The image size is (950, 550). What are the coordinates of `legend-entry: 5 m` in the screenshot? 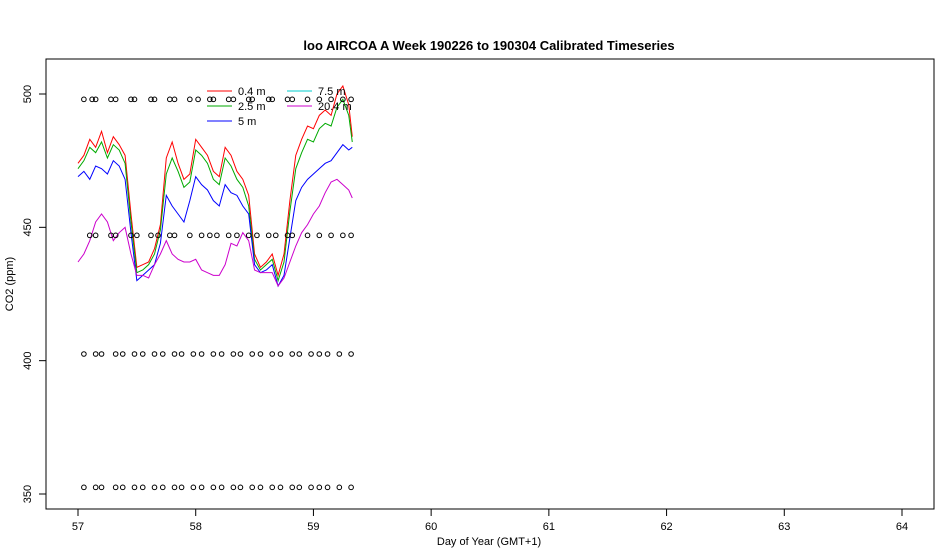 It's located at (247, 122).